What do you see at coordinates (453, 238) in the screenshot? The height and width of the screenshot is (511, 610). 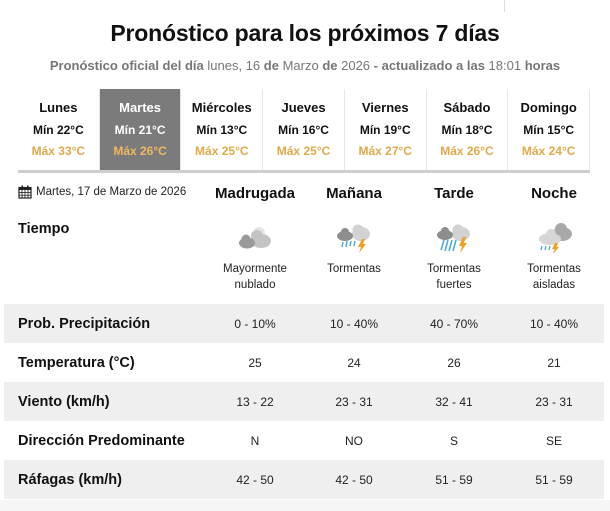 I see `heavy-thunderstorm-icon` at bounding box center [453, 238].